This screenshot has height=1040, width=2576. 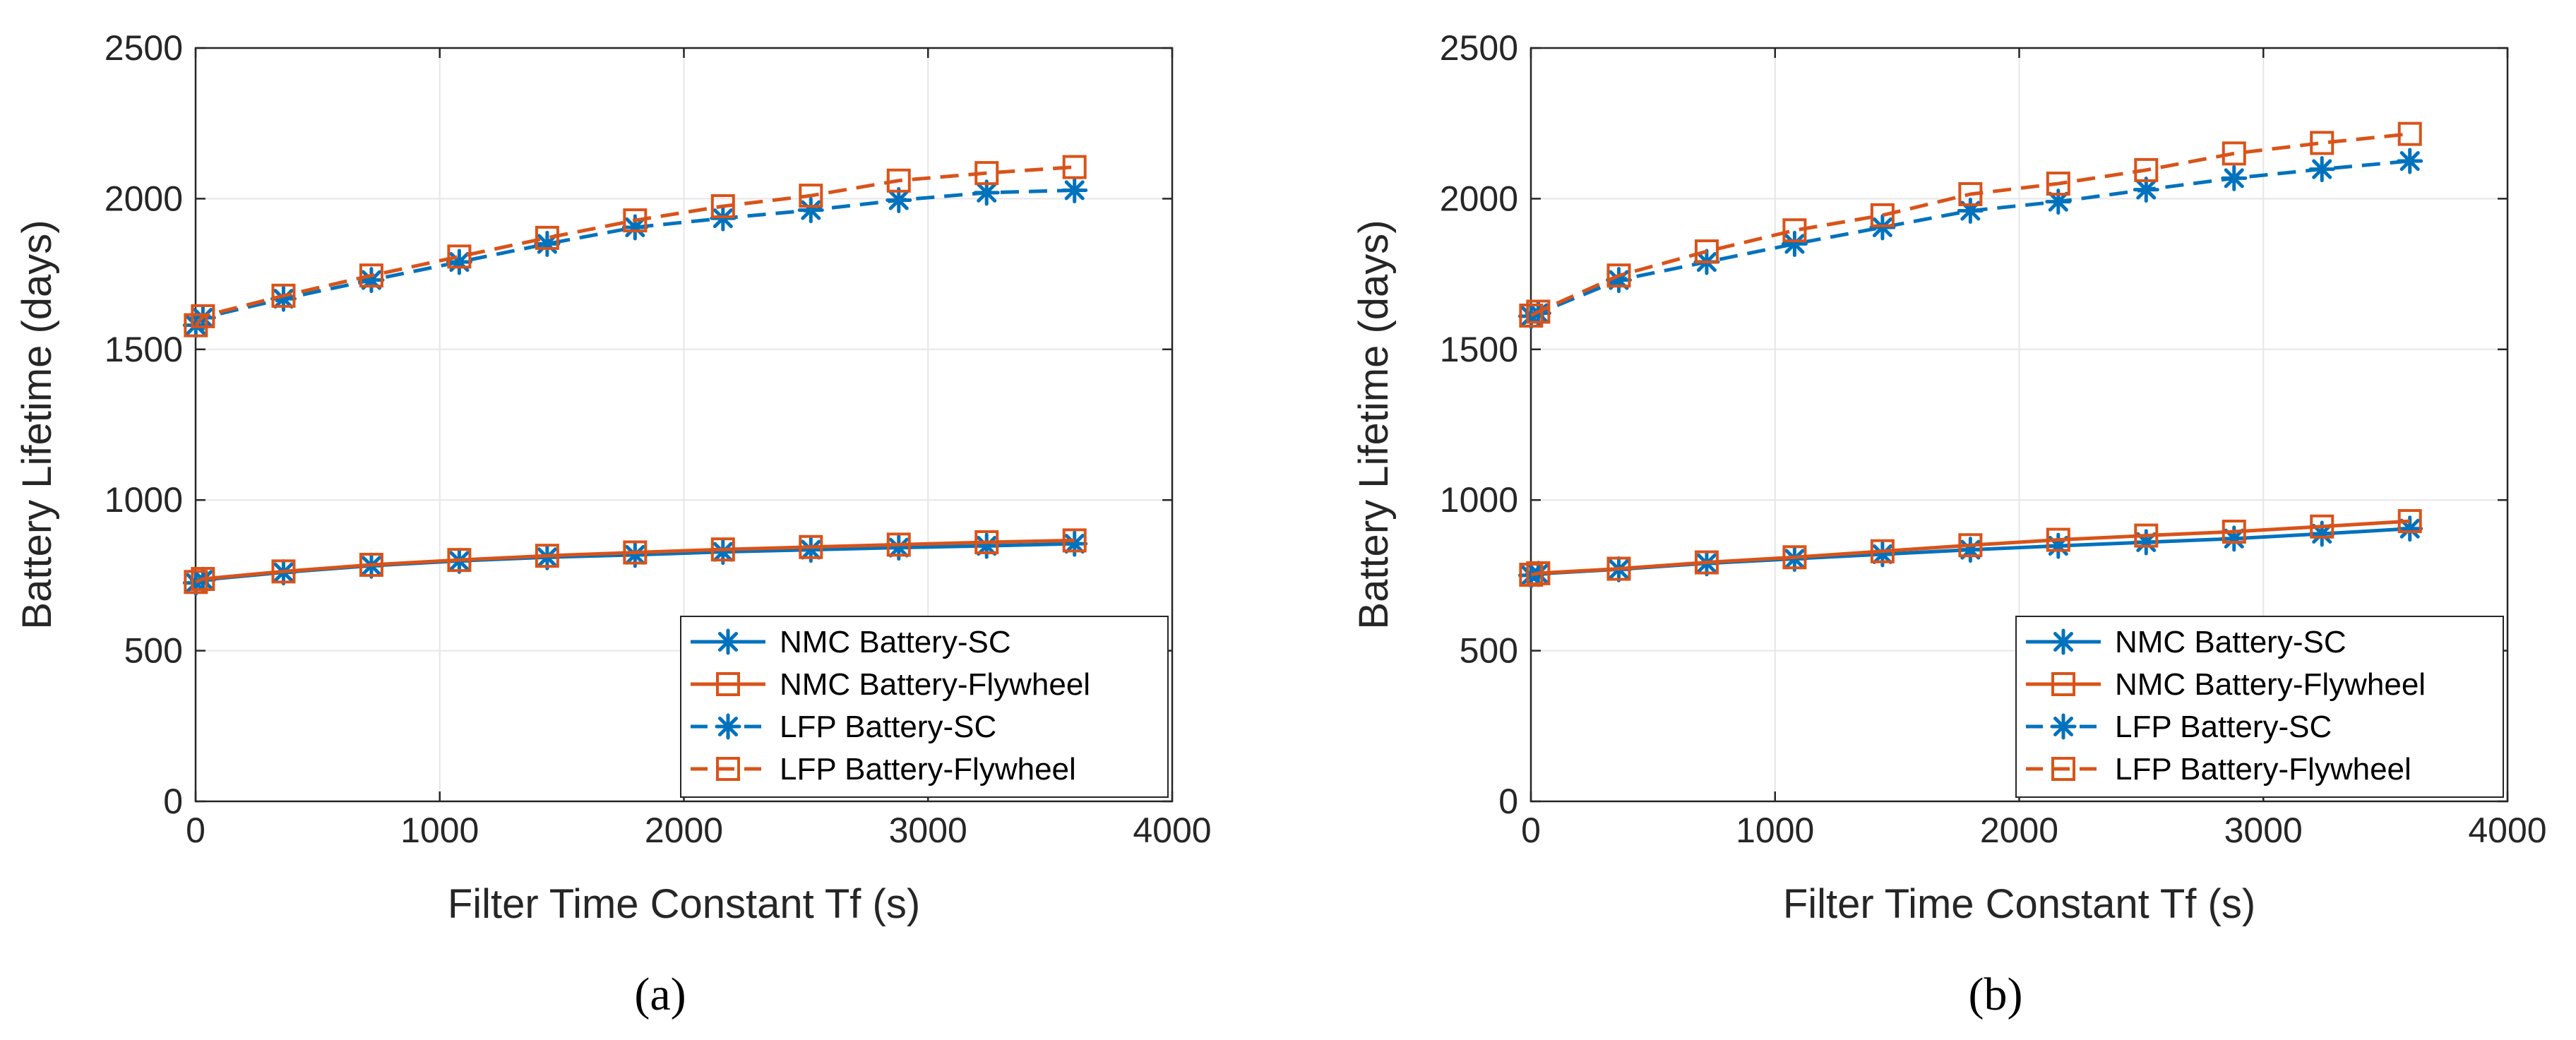 I want to click on y-tick-label: 2500, so click(x=144, y=48).